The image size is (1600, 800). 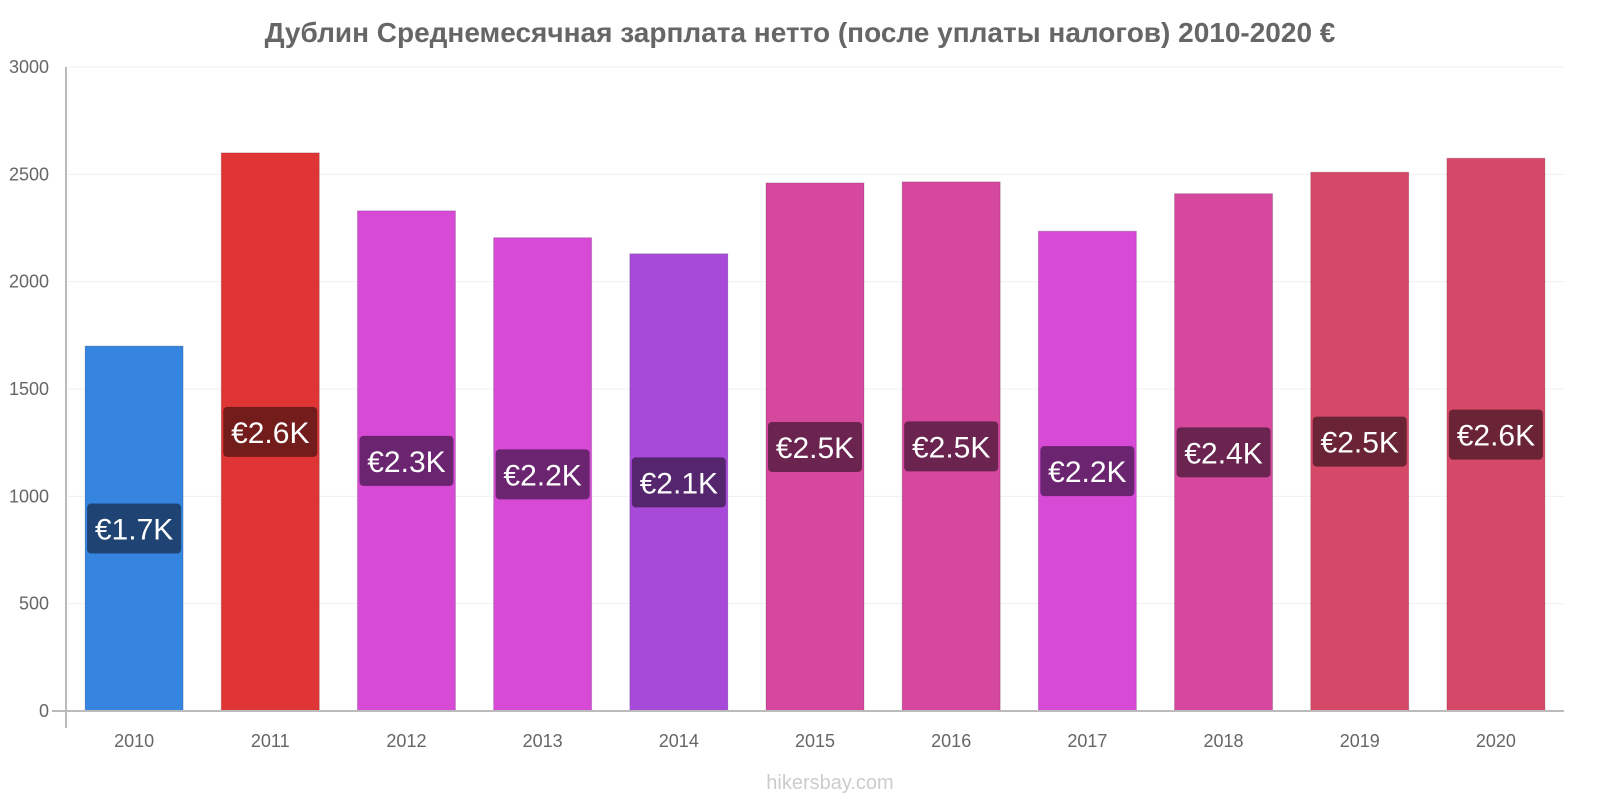 What do you see at coordinates (29, 496) in the screenshot?
I see `y-tick-label: 1000` at bounding box center [29, 496].